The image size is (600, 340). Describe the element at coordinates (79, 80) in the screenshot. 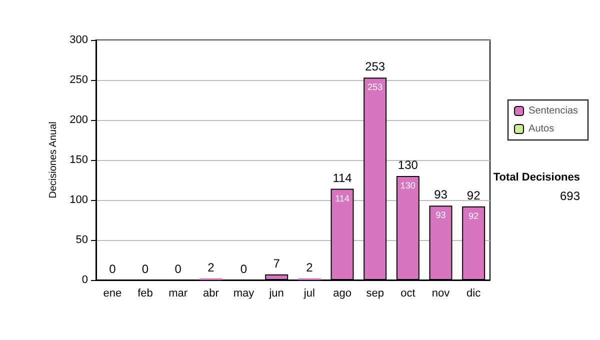

I see `y-tick-label: 250` at that location.